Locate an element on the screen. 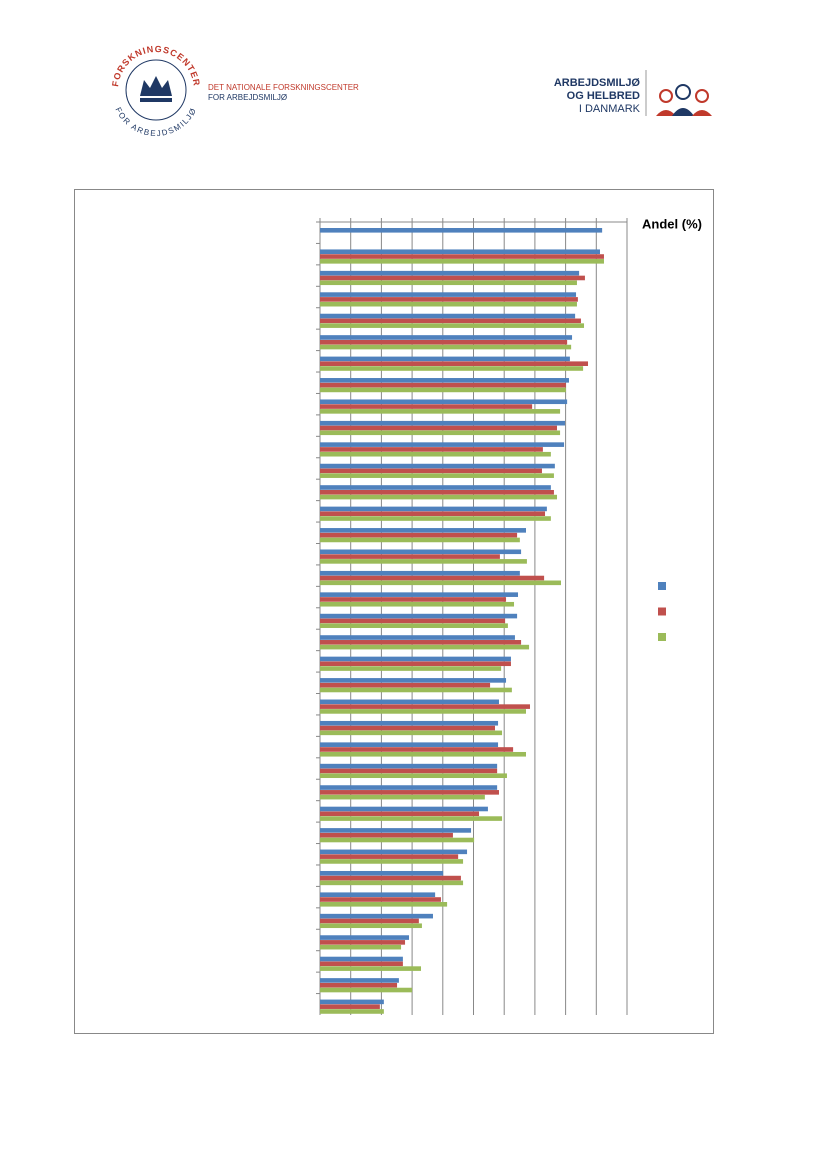 This screenshot has height=1169, width=827. logo-ring is located at coordinates (156, 90).